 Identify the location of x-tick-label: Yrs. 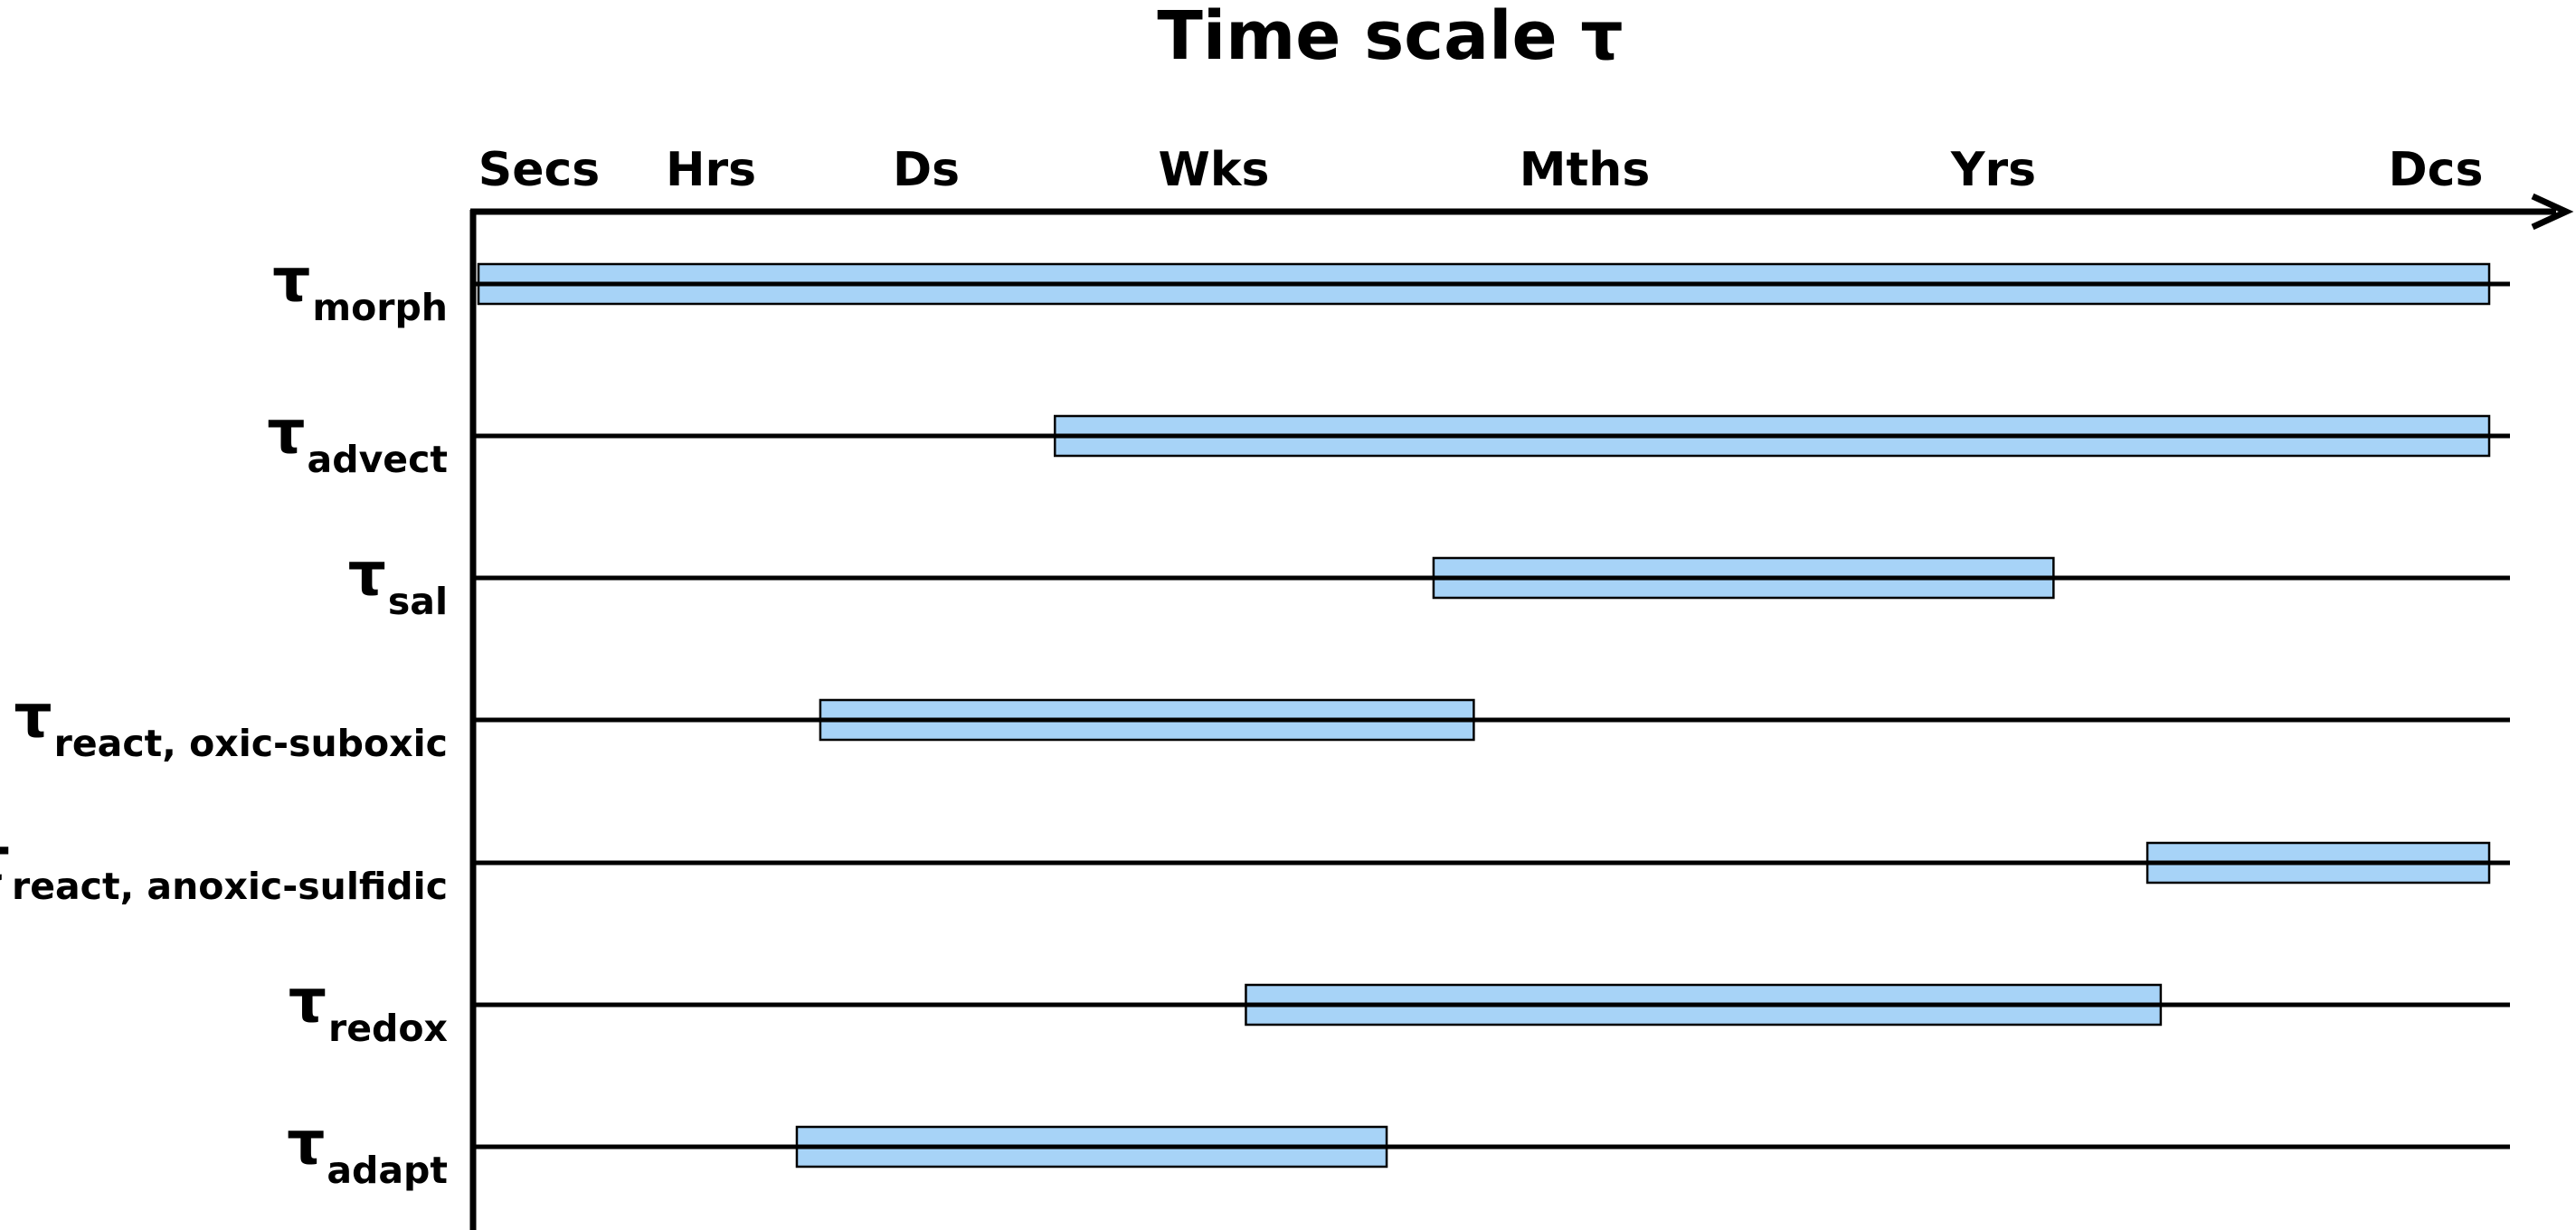
(1993, 170).